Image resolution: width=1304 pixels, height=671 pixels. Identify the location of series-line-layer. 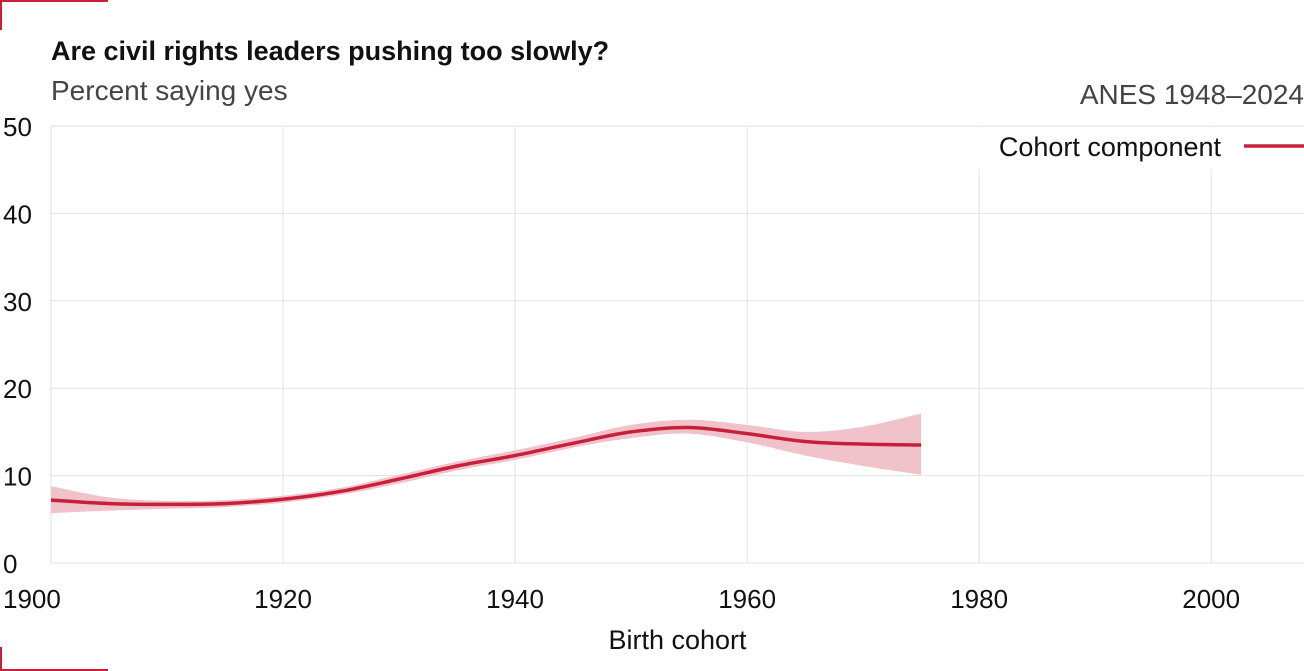
(486, 466).